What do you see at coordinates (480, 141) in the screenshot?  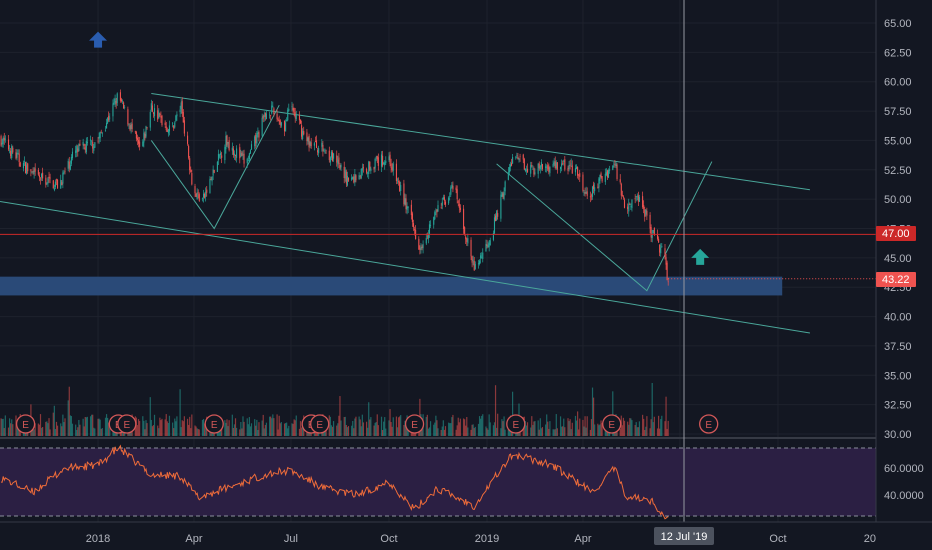 I see `trendline-channel-upper` at bounding box center [480, 141].